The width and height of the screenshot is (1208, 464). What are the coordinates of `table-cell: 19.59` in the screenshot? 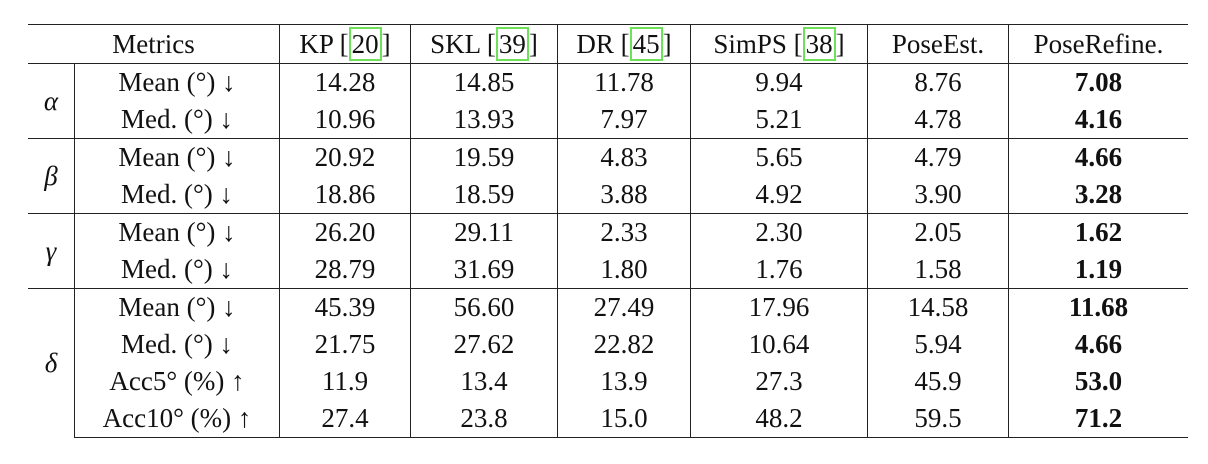 It's located at (484, 157).